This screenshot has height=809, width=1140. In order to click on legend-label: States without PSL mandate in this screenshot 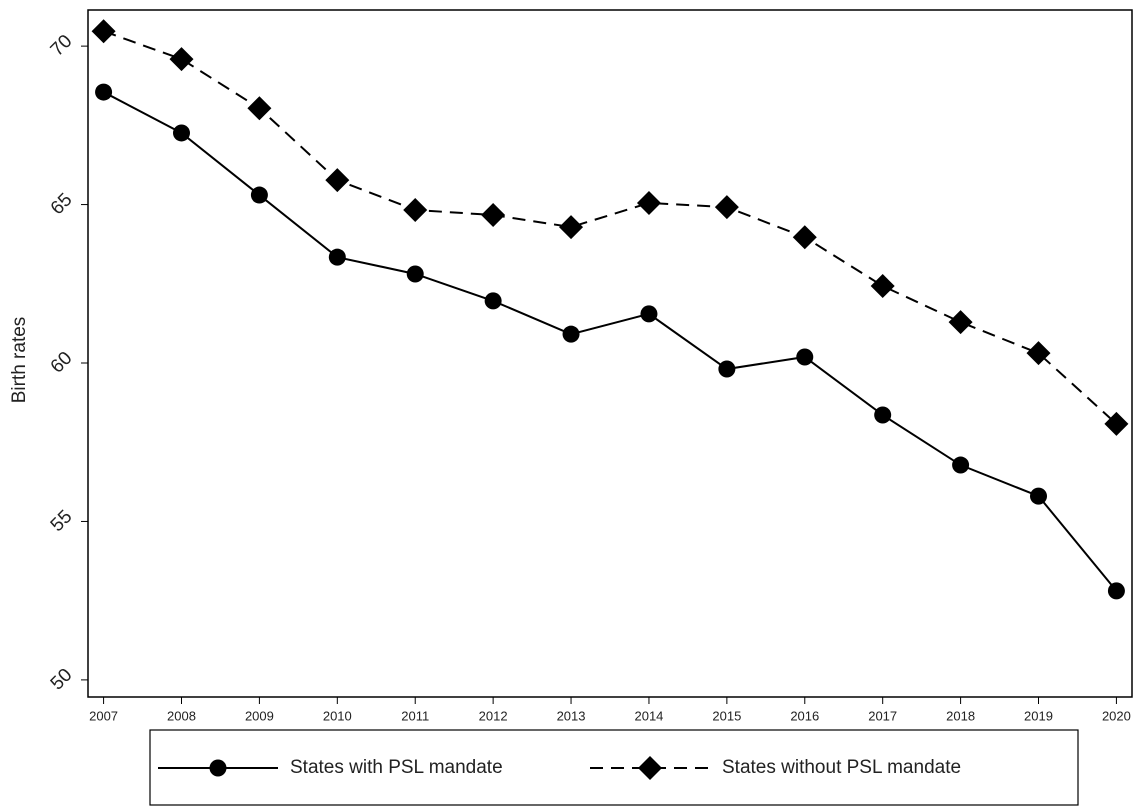, I will do `click(841, 767)`.